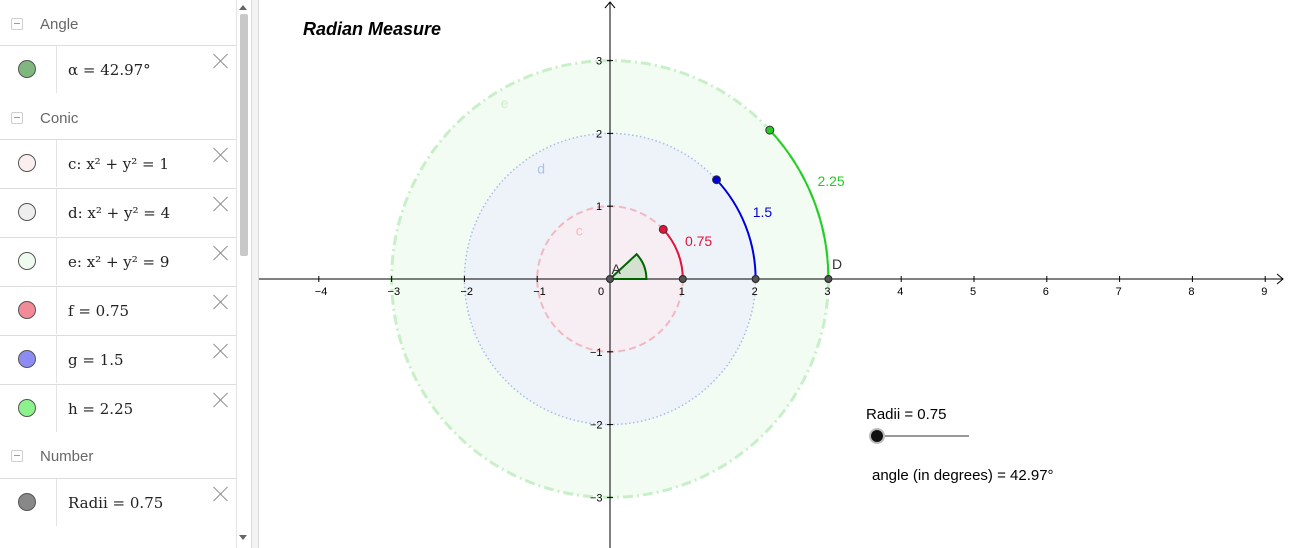 This screenshot has width=1289, height=548. I want to click on y-tick-label: 2, so click(599, 134).